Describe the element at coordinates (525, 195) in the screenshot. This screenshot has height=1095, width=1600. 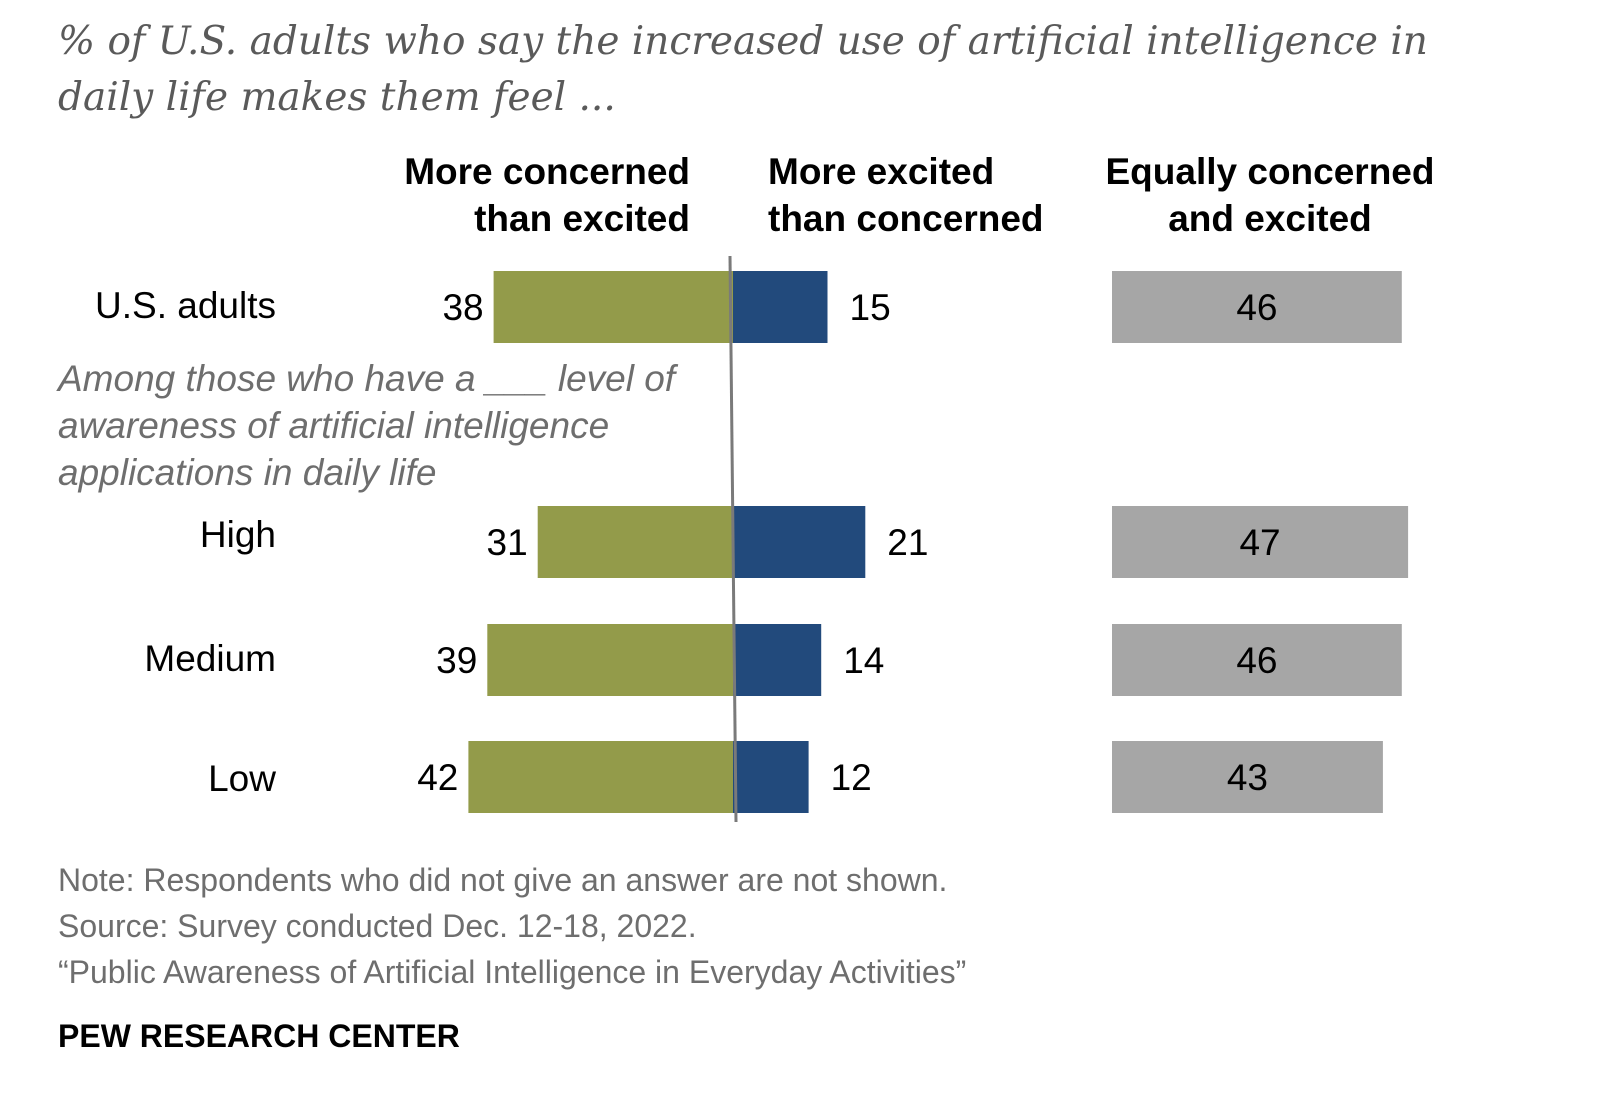
I see `column-header-more-concerned: More concerned than excited` at that location.